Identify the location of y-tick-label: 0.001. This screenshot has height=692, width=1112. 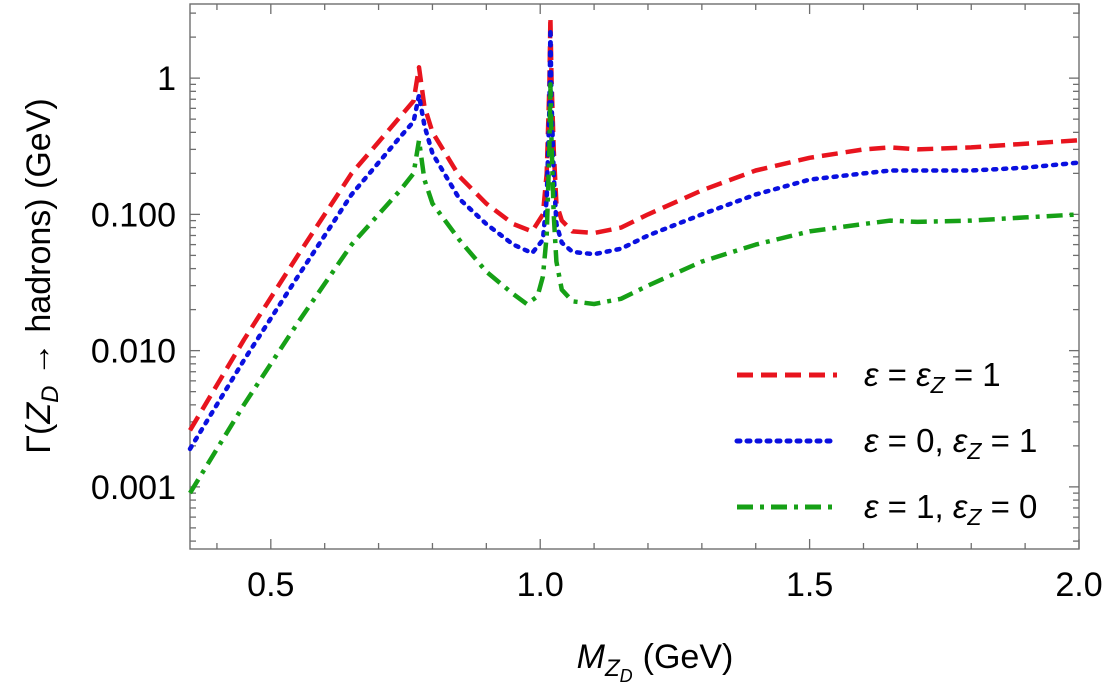
(133, 488).